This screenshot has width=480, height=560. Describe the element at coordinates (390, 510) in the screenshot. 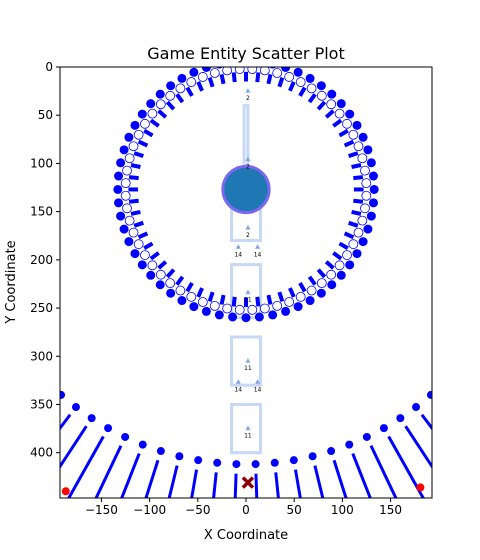

I see `x-tick-label: 150` at that location.